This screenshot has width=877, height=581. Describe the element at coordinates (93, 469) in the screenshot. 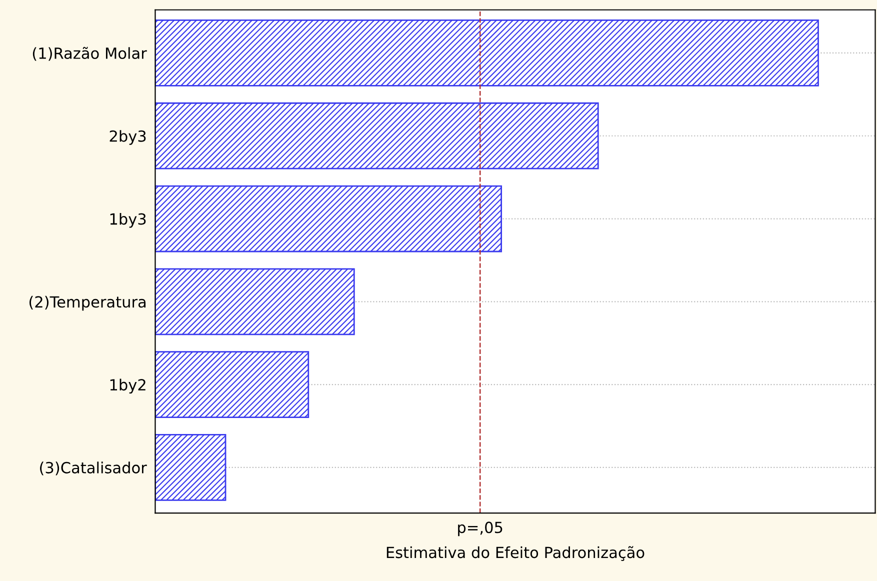

I see `y-tick-label: (3)Catalisador` at that location.